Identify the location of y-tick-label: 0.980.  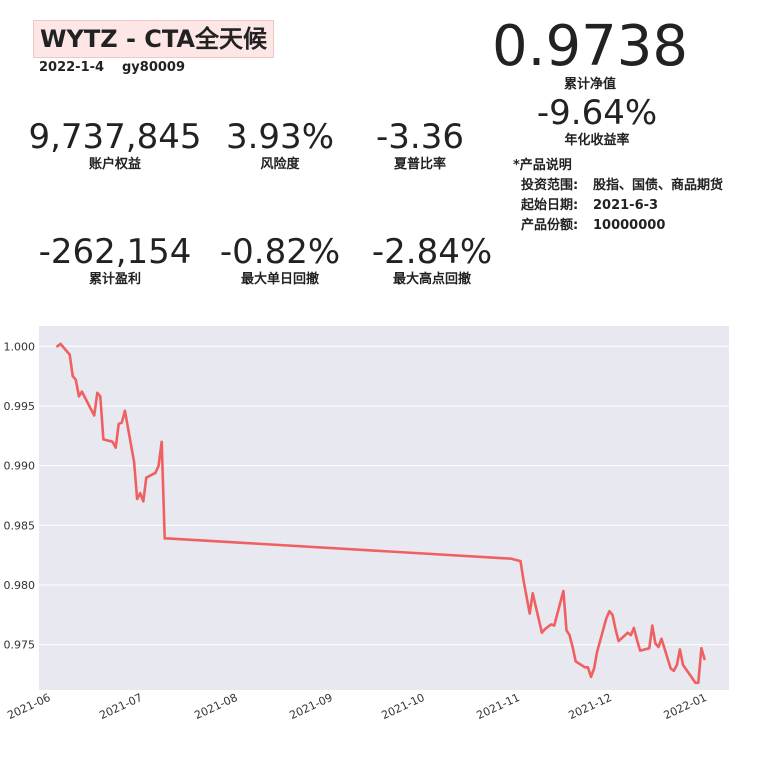
(20, 585).